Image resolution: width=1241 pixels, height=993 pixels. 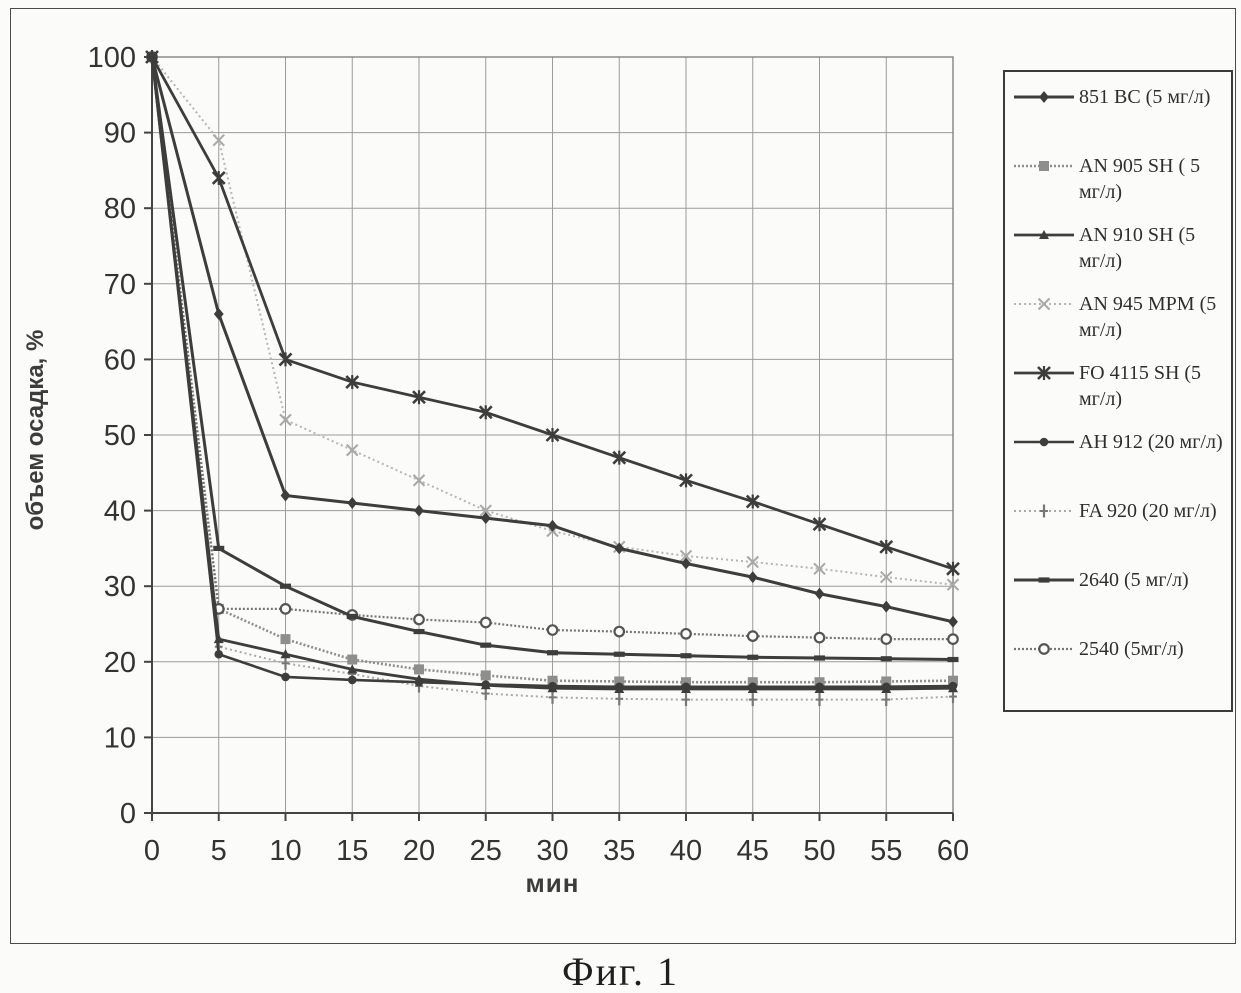 What do you see at coordinates (120, 360) in the screenshot?
I see `y-tick-label: 60` at bounding box center [120, 360].